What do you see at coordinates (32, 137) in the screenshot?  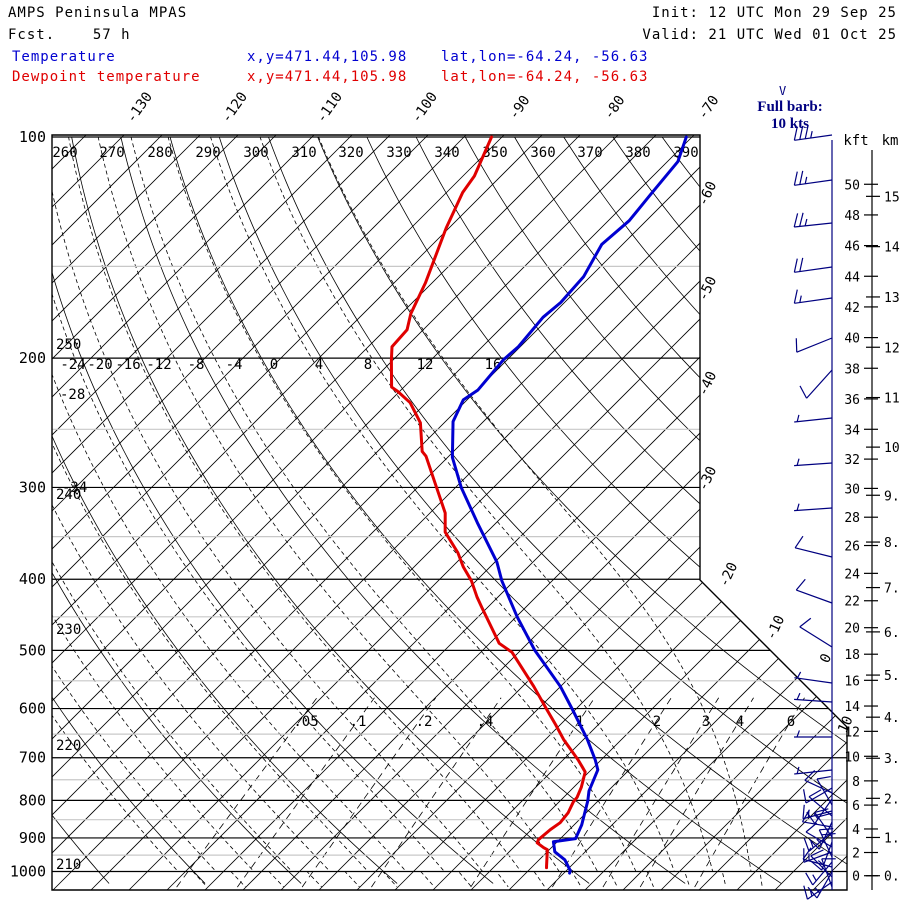 I see `pressure-tick-label: 100` at bounding box center [32, 137].